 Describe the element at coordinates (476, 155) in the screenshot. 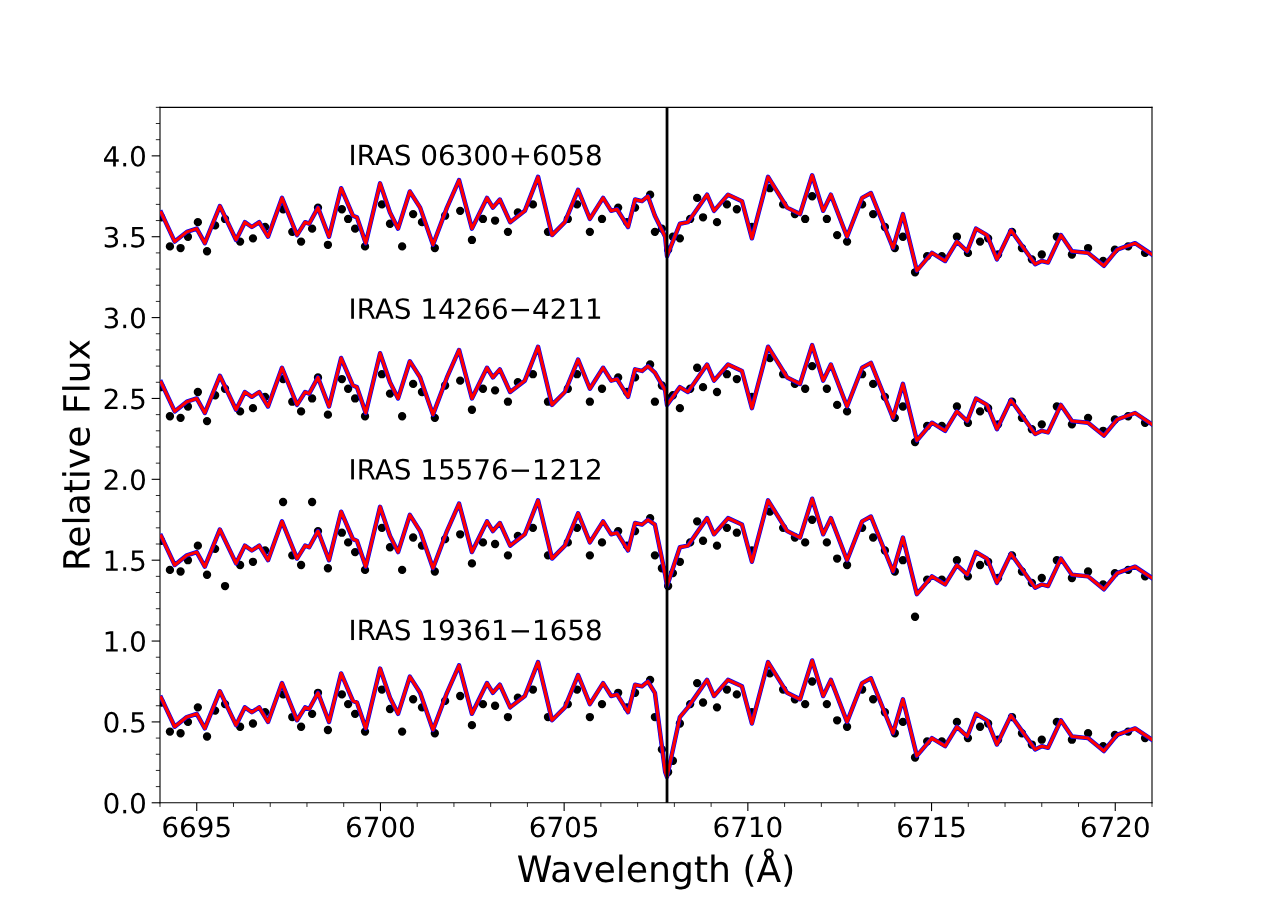

I see `annotation: IRAS 06300+6058` at that location.